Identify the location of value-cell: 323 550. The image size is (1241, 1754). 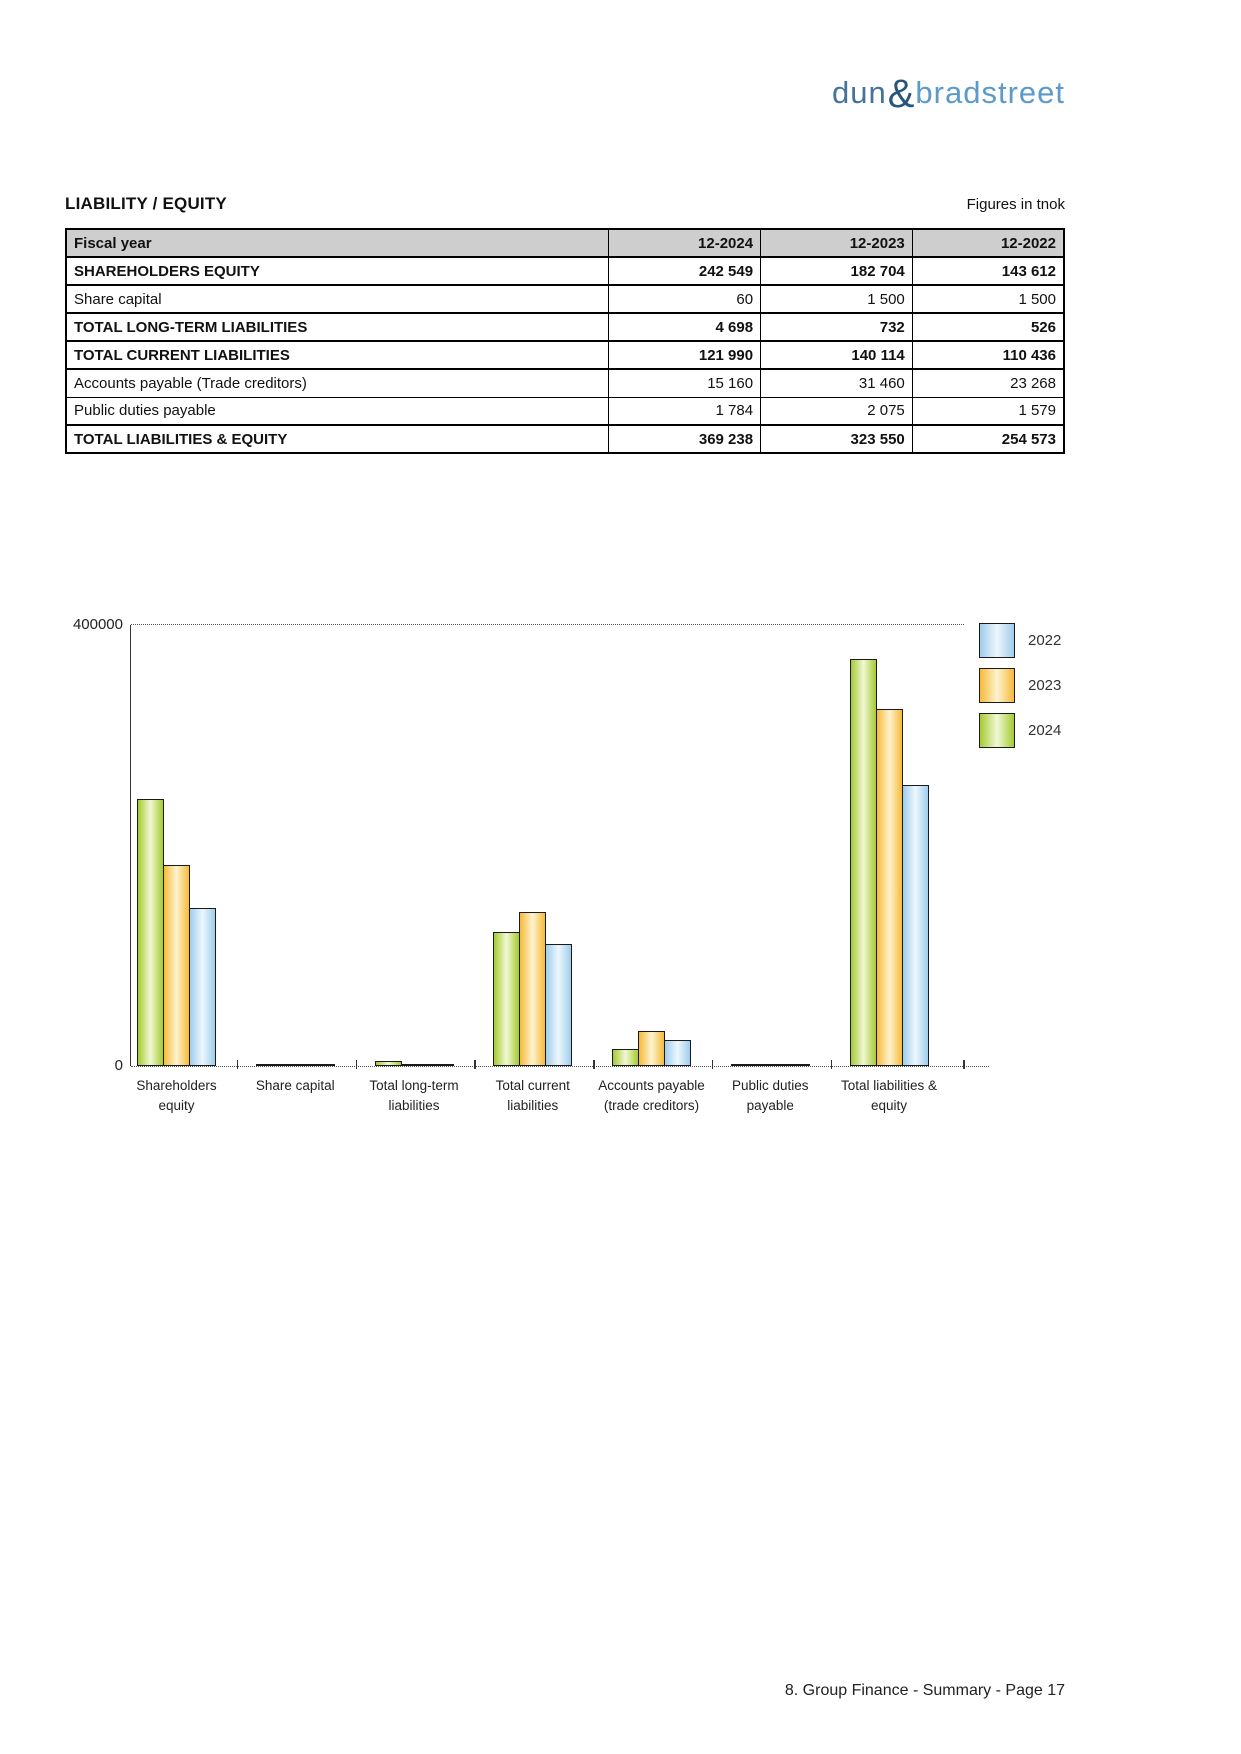
(836, 439).